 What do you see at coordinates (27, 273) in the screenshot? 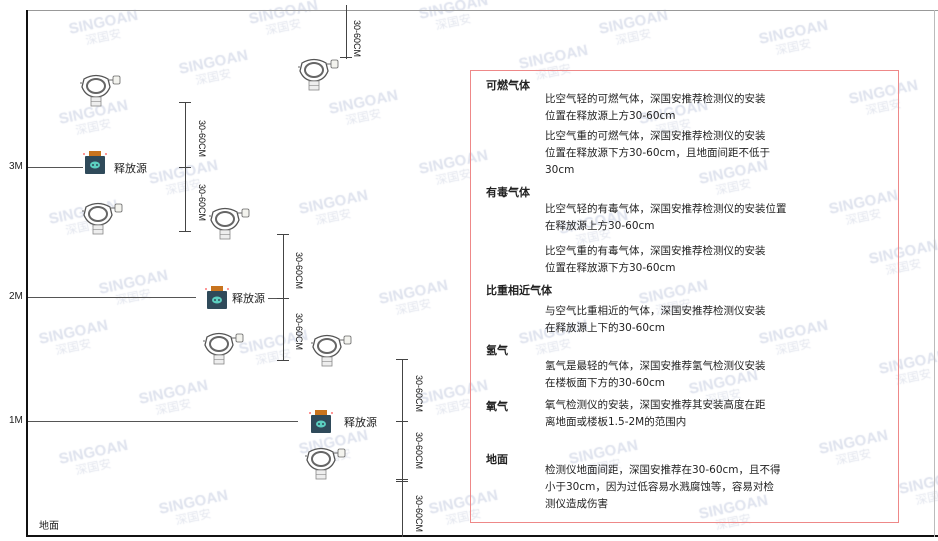
I see `wall-line` at bounding box center [27, 273].